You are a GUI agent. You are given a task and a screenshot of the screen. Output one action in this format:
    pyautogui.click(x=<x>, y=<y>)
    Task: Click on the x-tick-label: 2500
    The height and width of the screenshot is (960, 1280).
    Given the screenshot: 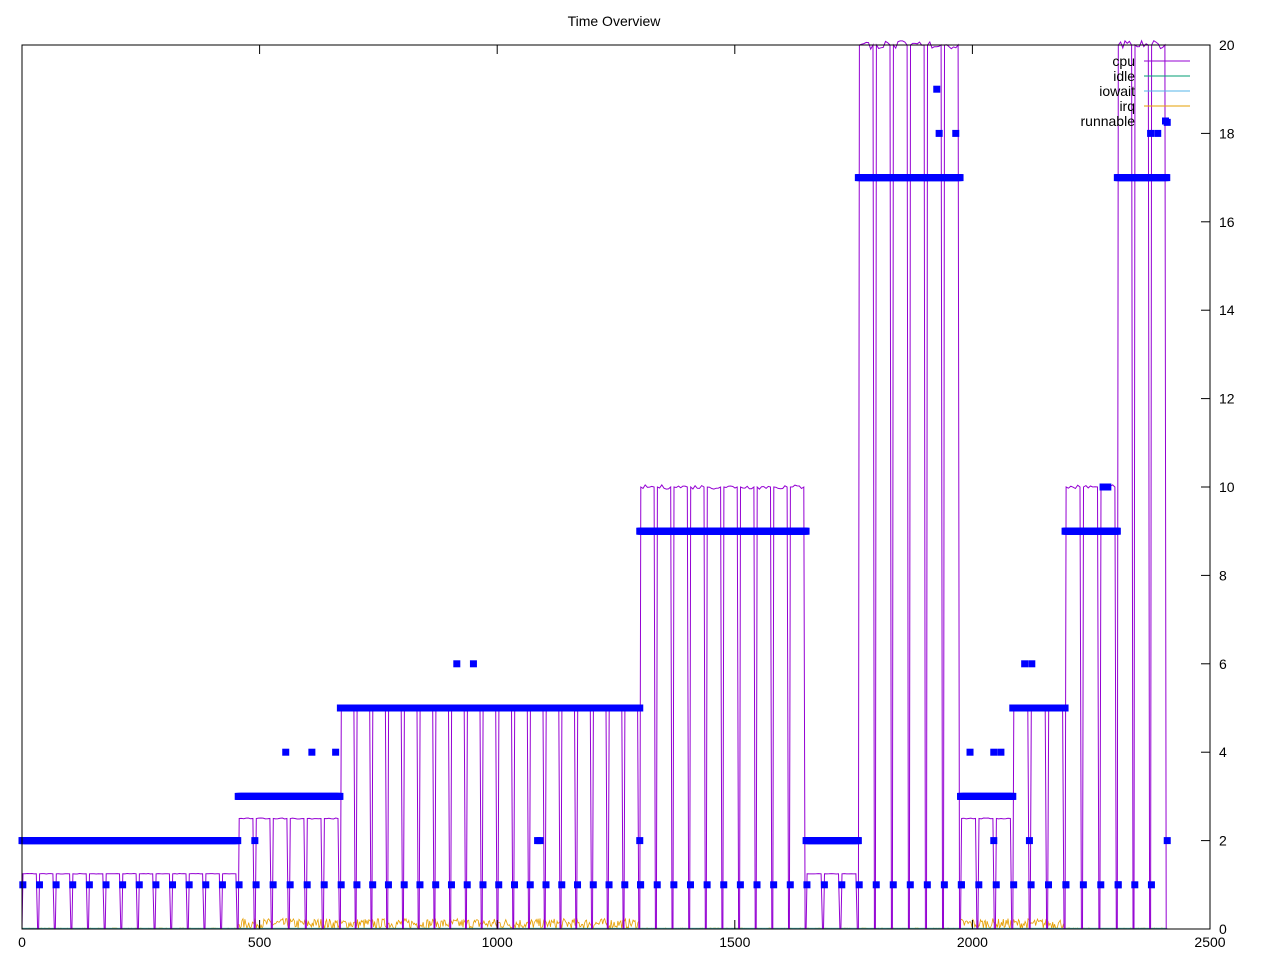 What is the action you would take?
    pyautogui.click(x=1209, y=942)
    